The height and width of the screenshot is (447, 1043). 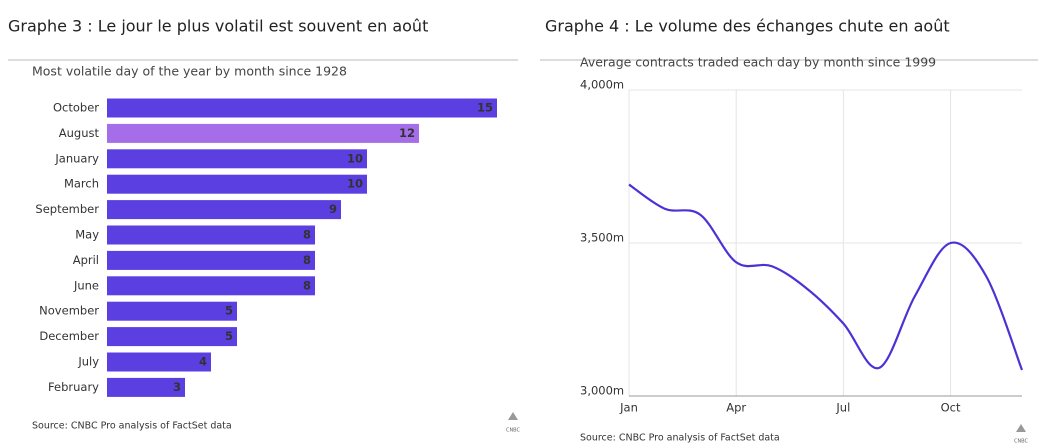 I want to click on y-tick-label: 4,000m, so click(x=602, y=85).